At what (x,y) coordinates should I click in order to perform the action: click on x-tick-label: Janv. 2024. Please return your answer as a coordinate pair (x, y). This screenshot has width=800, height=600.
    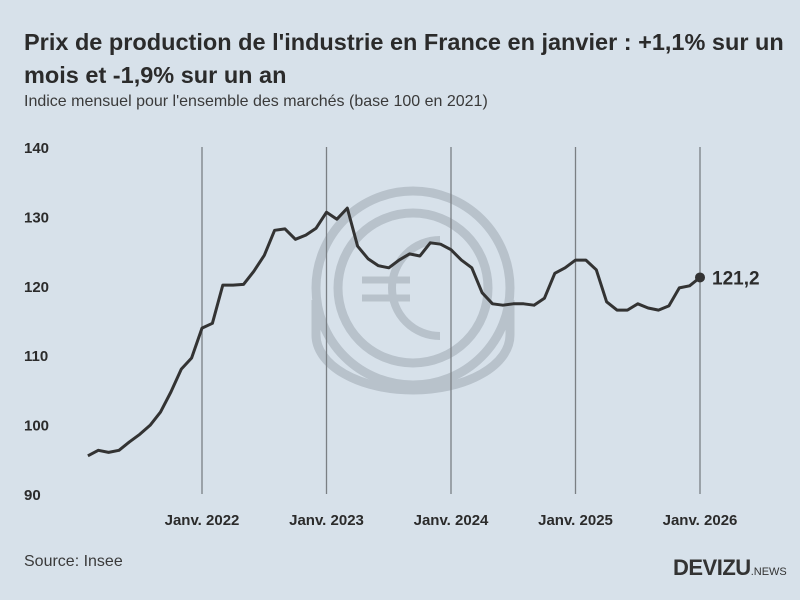
    Looking at the image, I should click on (451, 520).